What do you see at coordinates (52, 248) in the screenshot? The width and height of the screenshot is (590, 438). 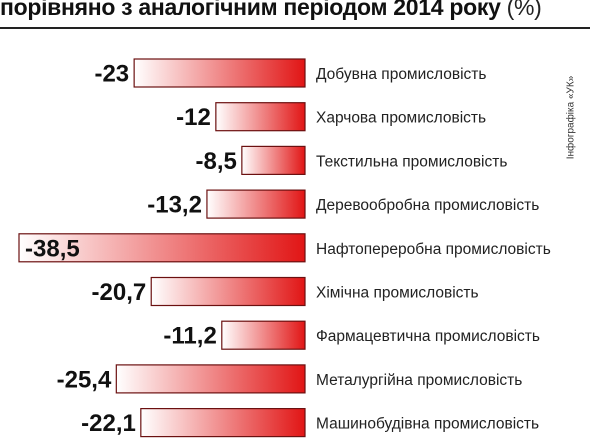 I see `value-label: -38,5` at bounding box center [52, 248].